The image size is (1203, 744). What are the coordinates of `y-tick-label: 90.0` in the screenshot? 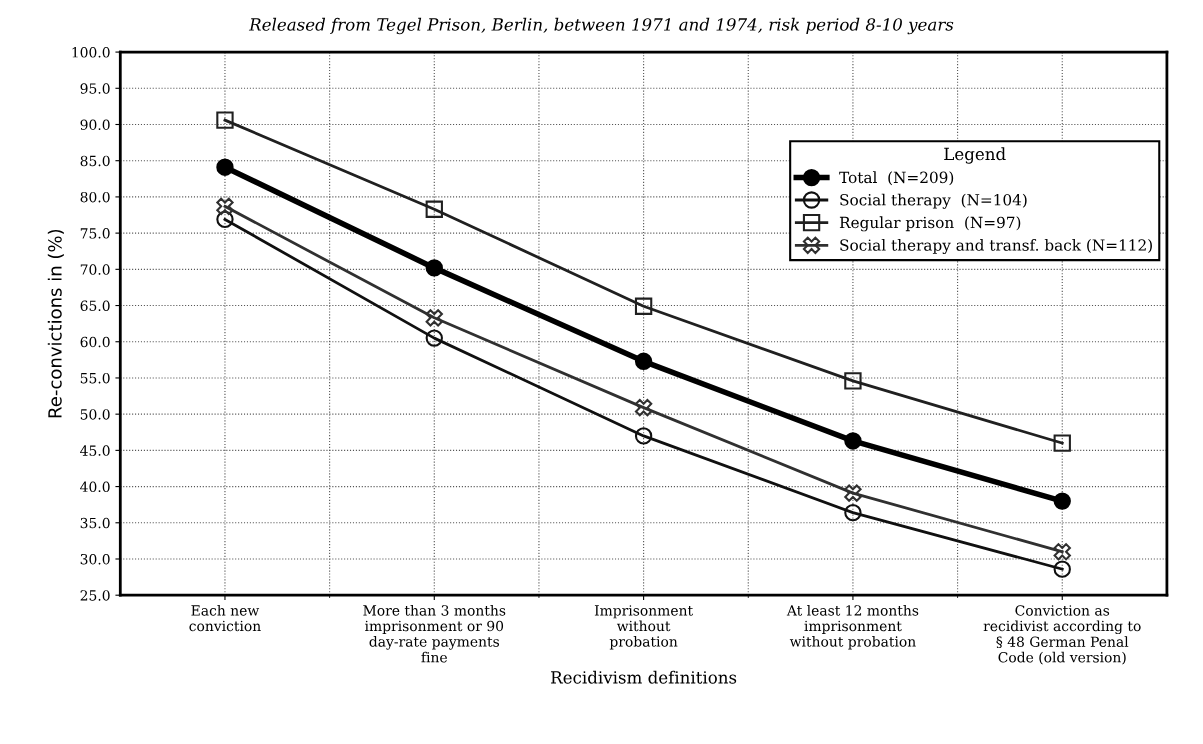 It's located at (95, 124).